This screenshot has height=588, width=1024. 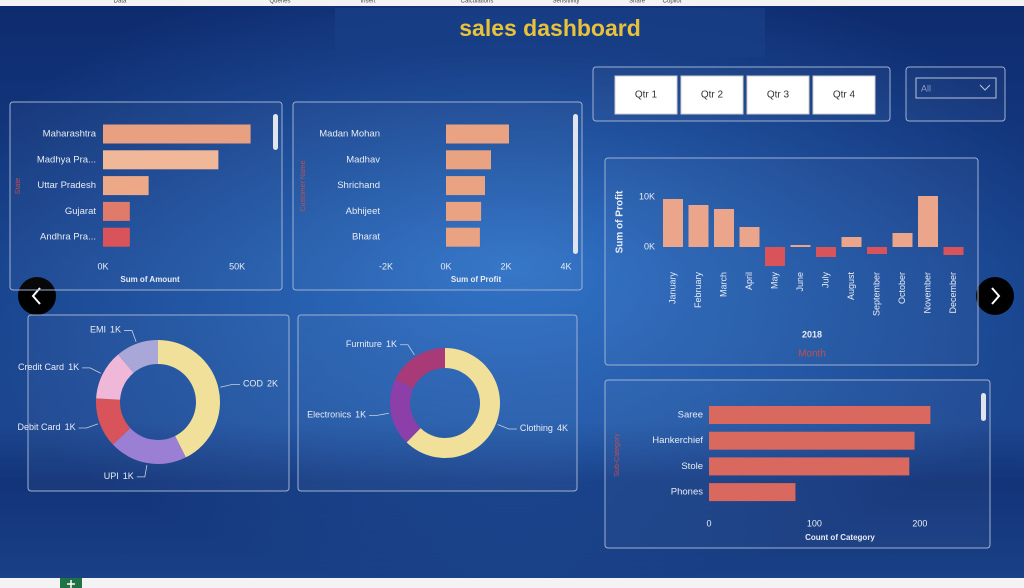 I want to click on x-axis-title: Count of Category, so click(x=840, y=537).